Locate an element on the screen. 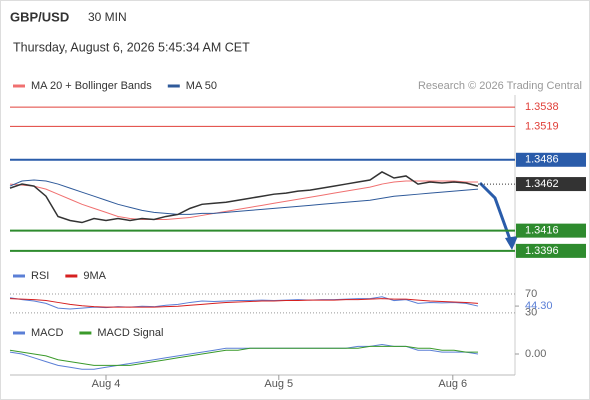 The image size is (590, 400). timeframe: 30 MIN is located at coordinates (107, 17).